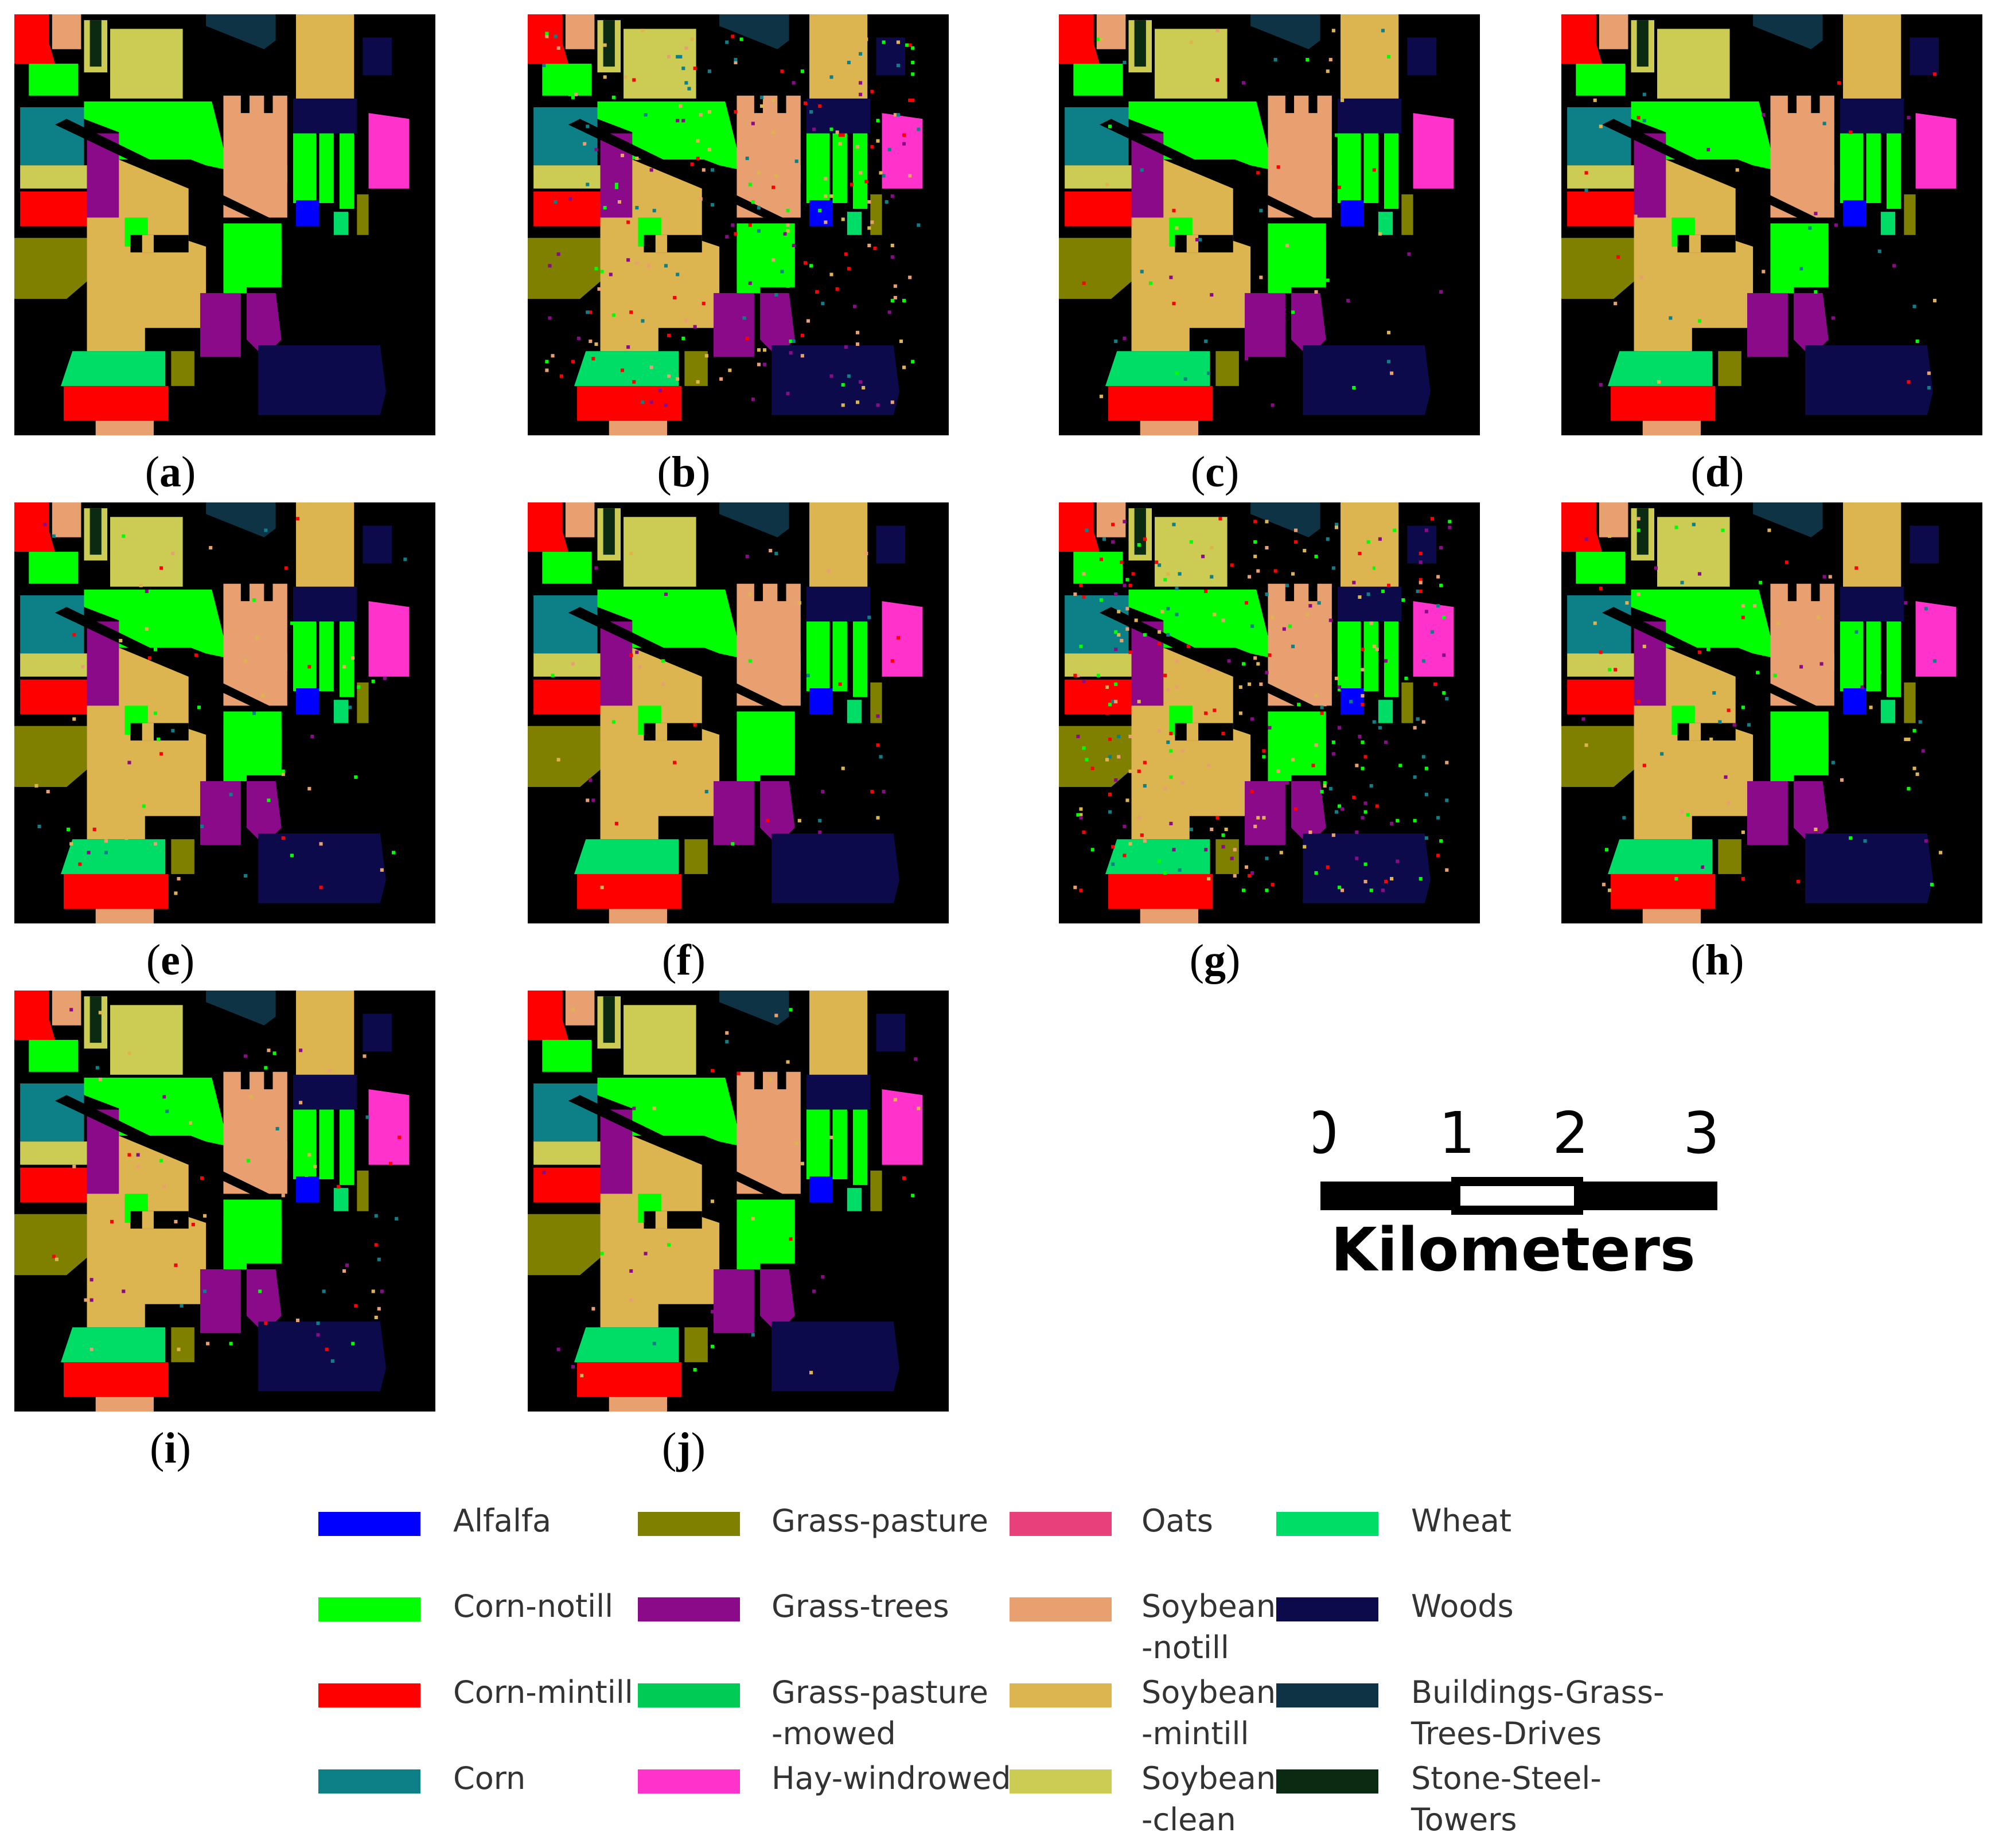 The height and width of the screenshot is (1848, 1995). I want to click on panel-letter: i, so click(170, 1448).